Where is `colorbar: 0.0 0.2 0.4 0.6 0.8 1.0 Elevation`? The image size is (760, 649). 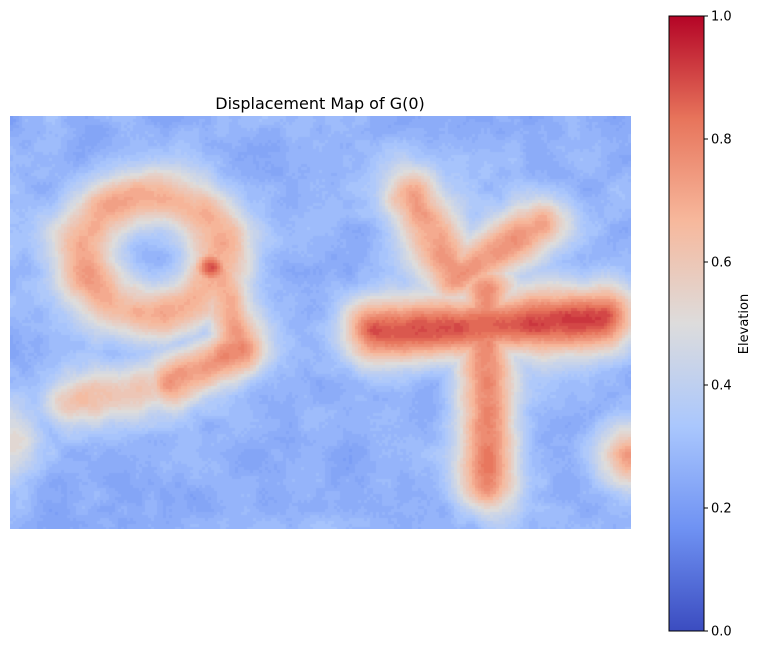 colorbar: 0.0 0.2 0.4 0.6 0.8 1.0 Elevation is located at coordinates (710, 325).